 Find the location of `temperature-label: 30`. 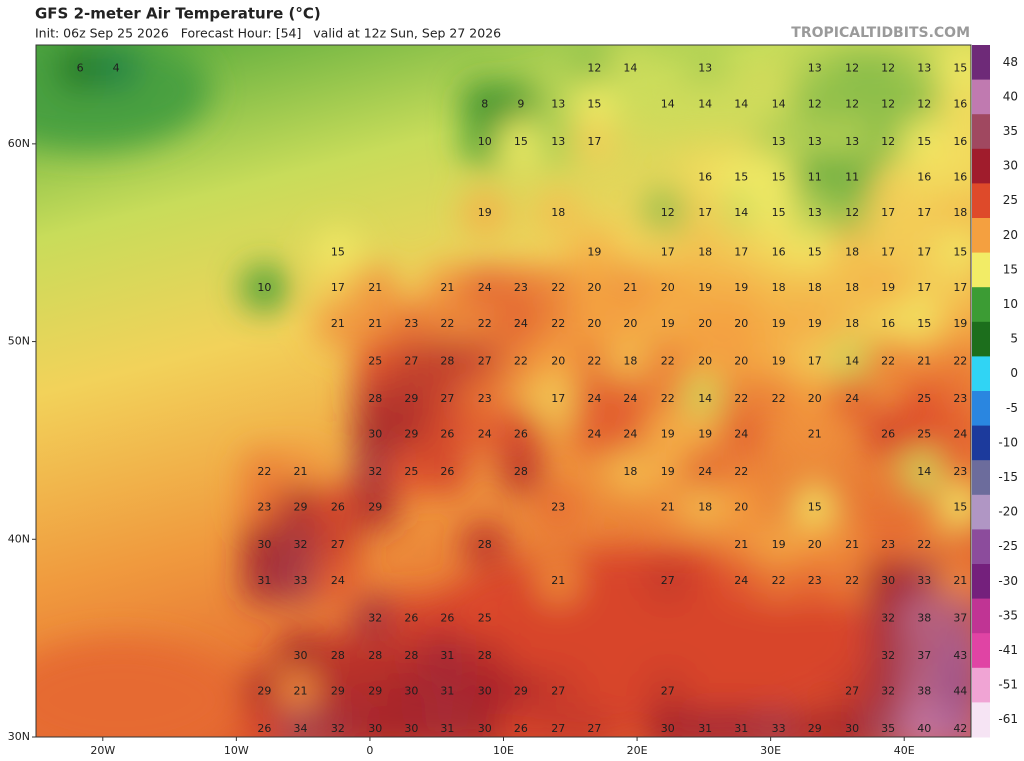

temperature-label: 30 is located at coordinates (852, 728).